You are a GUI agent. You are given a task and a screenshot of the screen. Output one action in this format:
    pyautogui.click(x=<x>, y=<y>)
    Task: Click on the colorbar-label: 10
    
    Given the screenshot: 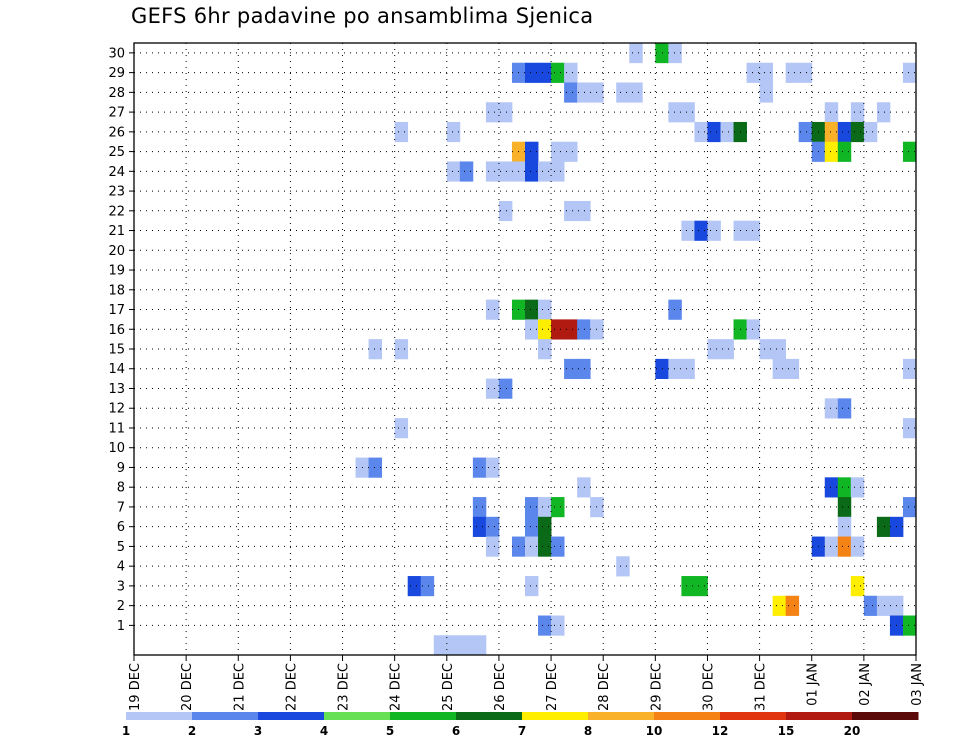 What is the action you would take?
    pyautogui.click(x=654, y=731)
    